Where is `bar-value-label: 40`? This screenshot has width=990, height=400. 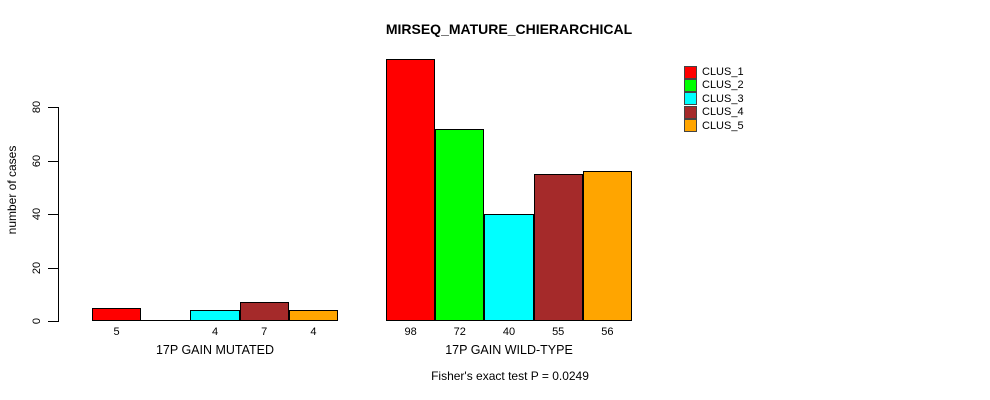
bar-value-label: 40 is located at coordinates (509, 332).